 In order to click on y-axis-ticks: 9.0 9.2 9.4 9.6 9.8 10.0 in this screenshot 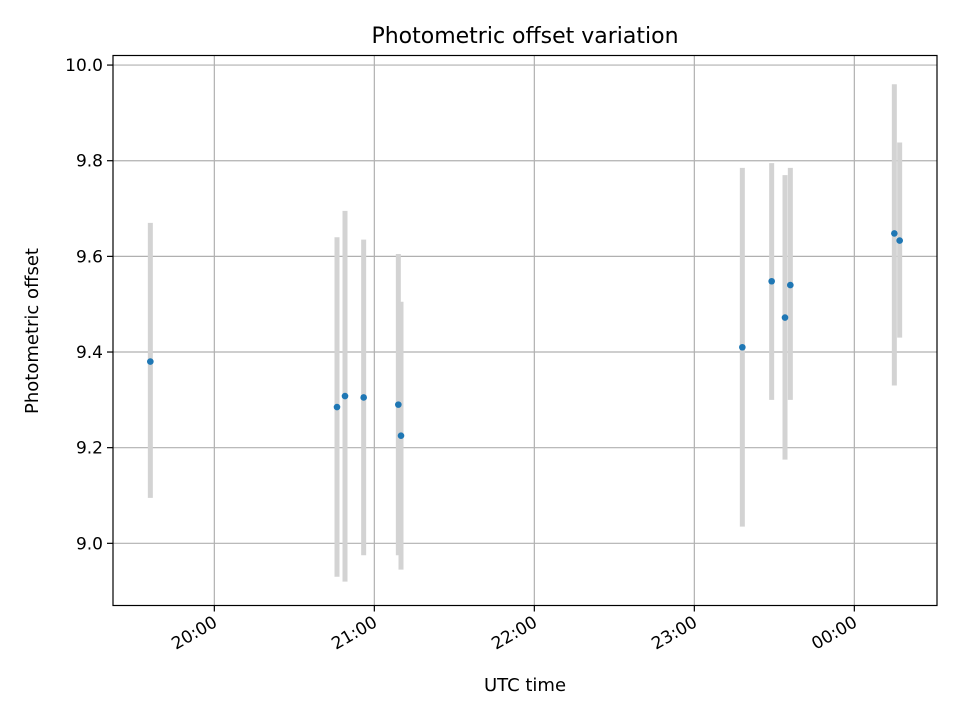, I will do `click(89, 305)`.